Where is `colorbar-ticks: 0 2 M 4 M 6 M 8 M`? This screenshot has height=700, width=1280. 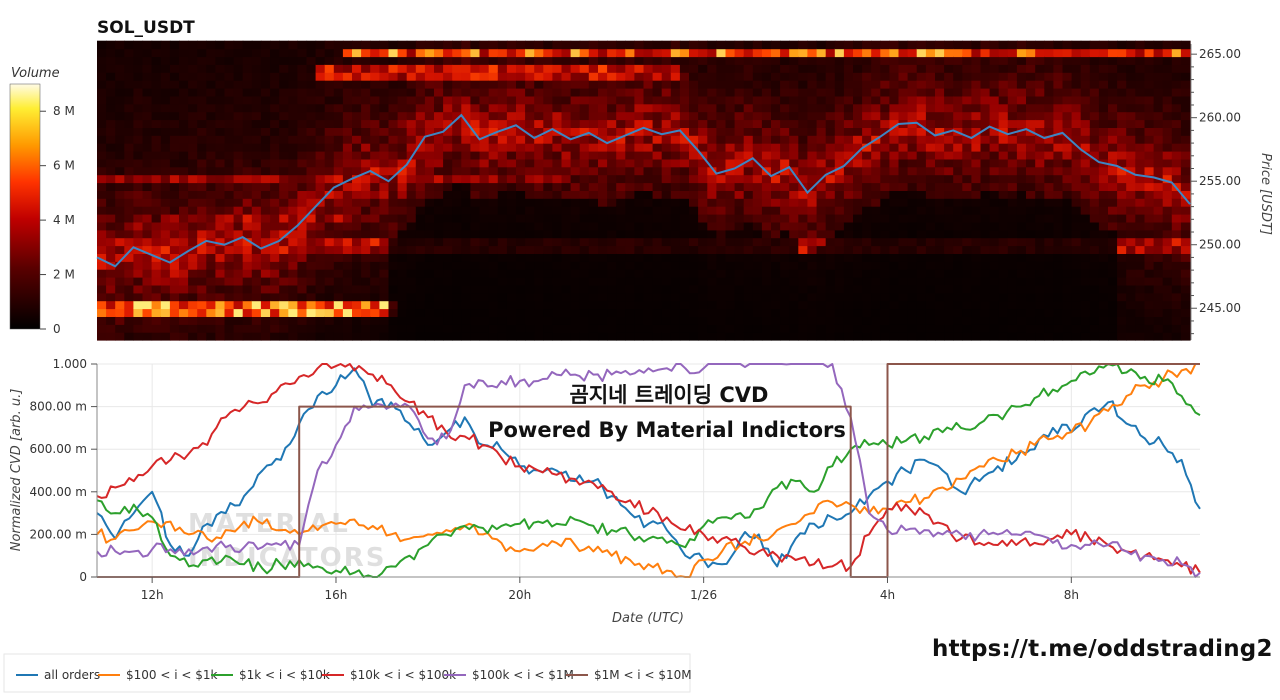
colorbar-ticks: 0 2 M 4 M 6 M 8 M is located at coordinates (57, 220).